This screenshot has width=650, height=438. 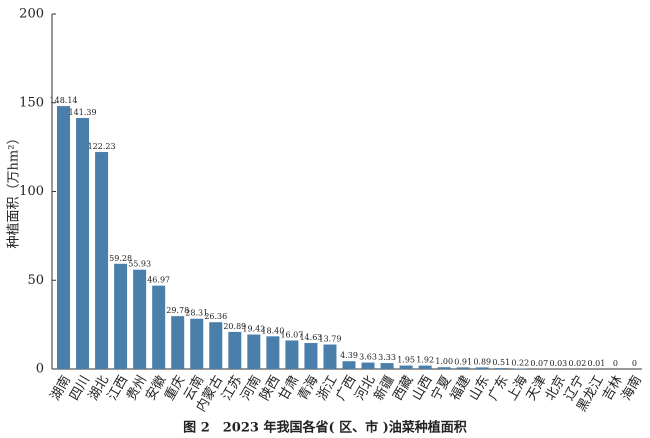 I want to click on value-label: 19.42, so click(x=253, y=329).